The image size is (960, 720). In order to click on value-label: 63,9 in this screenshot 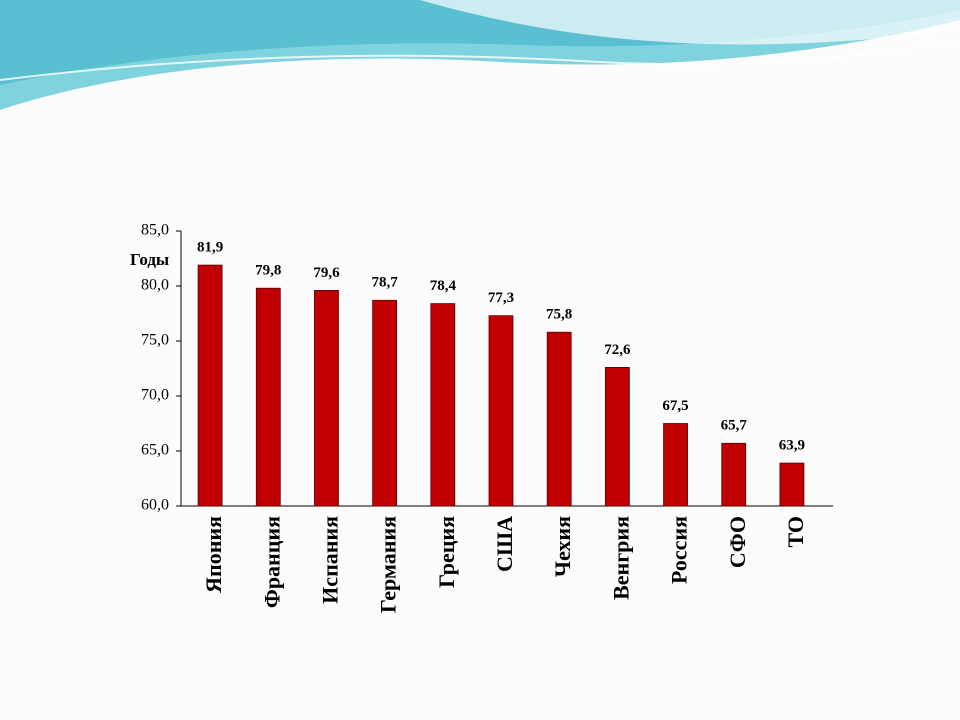, I will do `click(792, 446)`.